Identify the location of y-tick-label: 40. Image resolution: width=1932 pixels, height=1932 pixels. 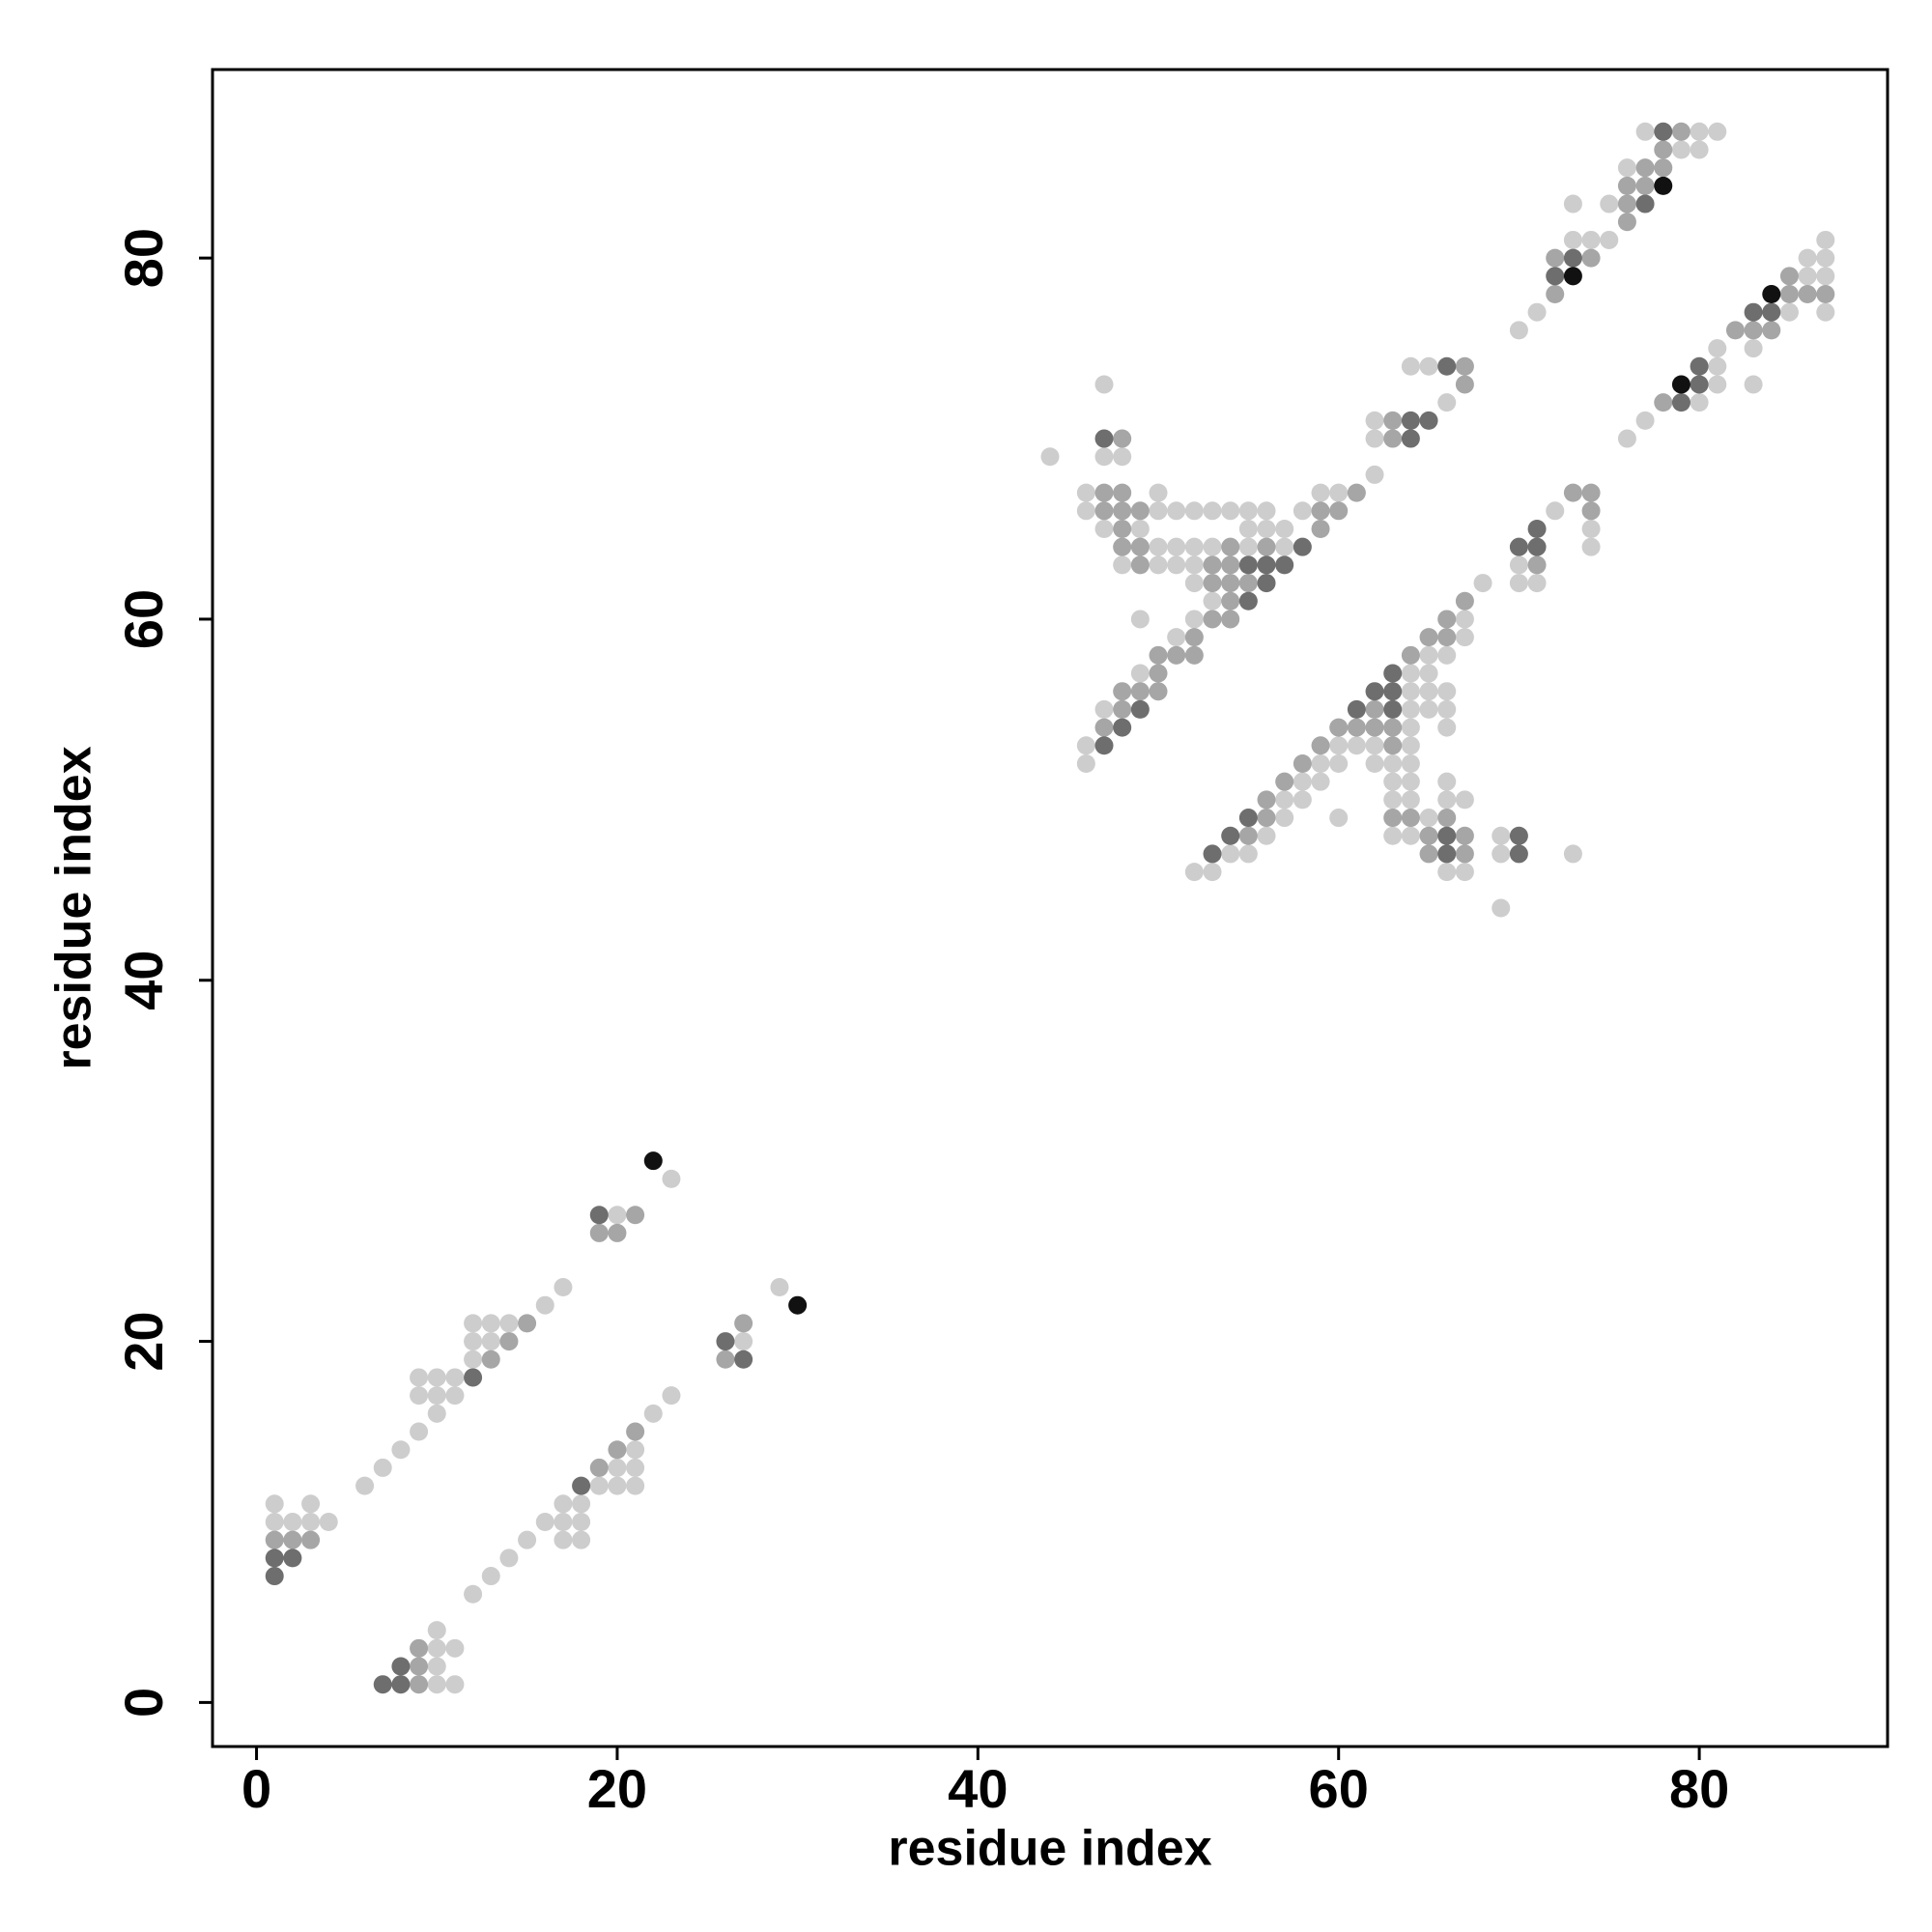
(143, 980).